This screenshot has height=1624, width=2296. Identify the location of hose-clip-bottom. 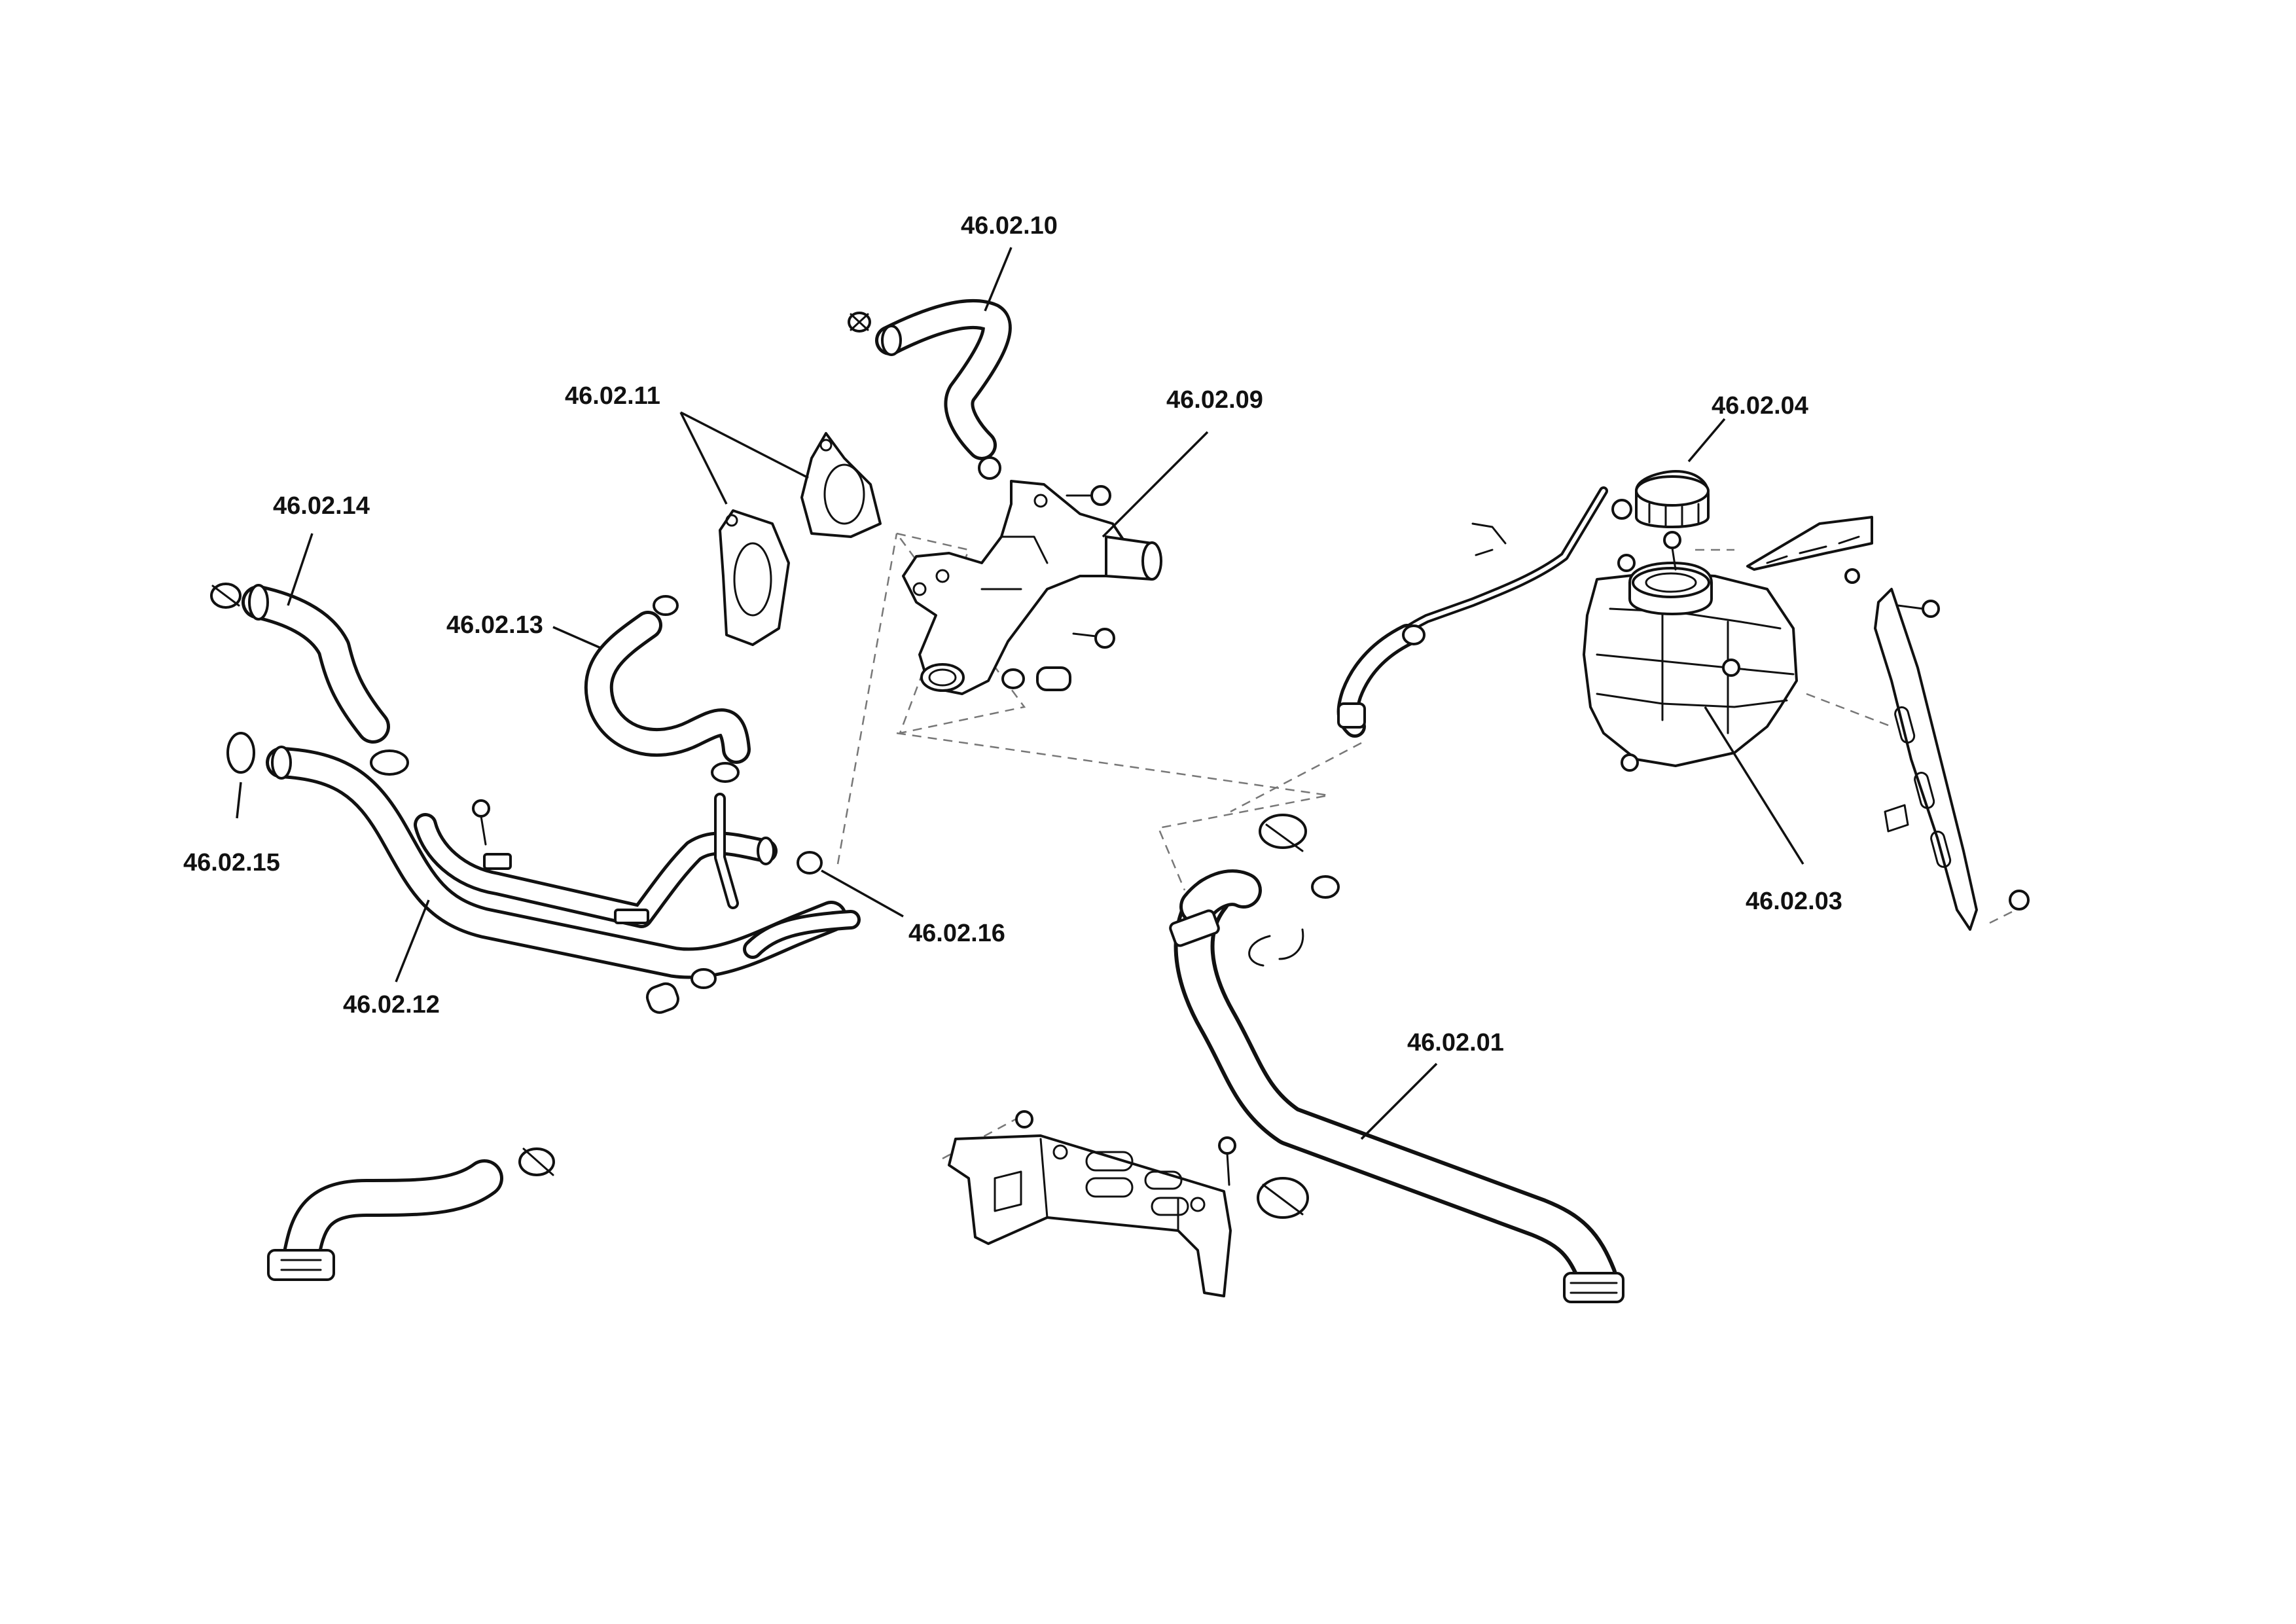
(725, 772).